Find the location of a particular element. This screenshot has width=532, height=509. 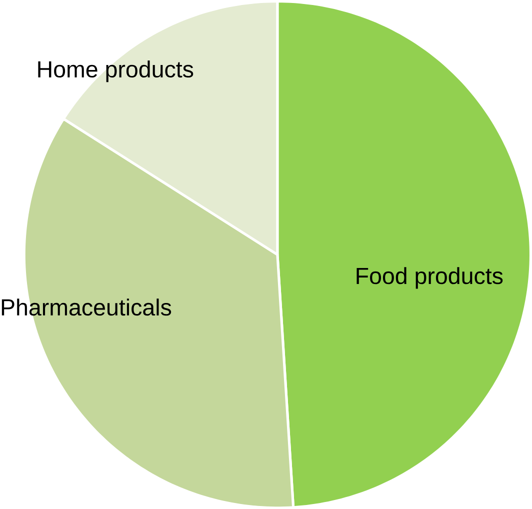

slice-label: Home products is located at coordinates (116, 71).